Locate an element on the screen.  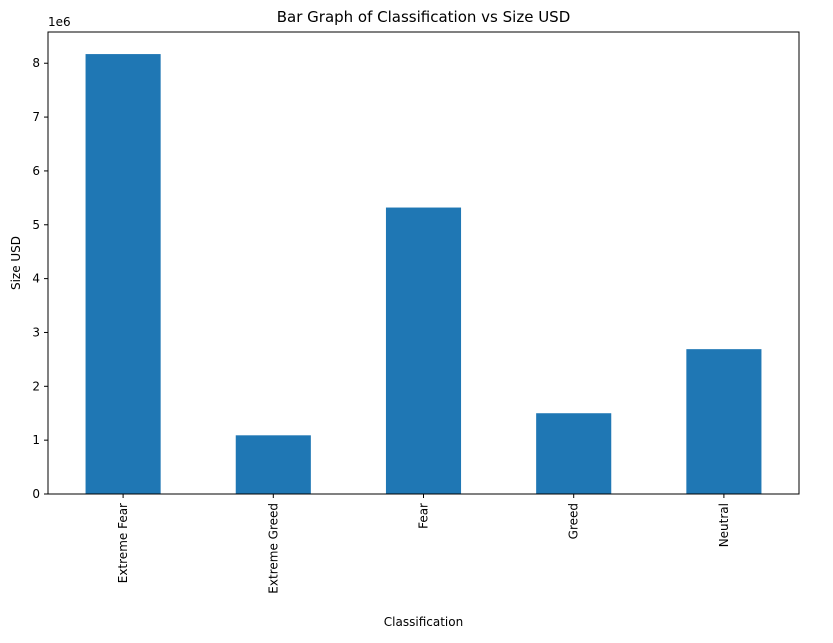
bar-fear is located at coordinates (423, 351).